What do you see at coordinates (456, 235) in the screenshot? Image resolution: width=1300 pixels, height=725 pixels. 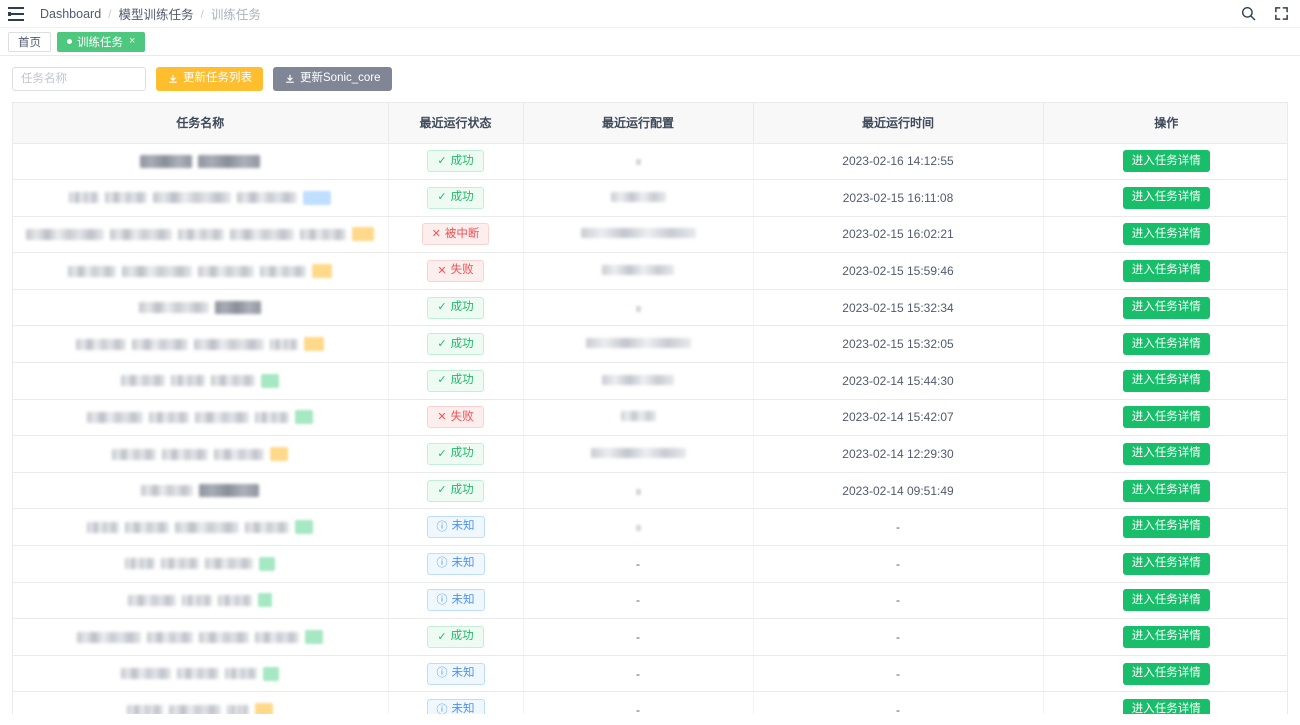 I see `cell-last-run-status: ✕ 被中断` at bounding box center [456, 235].